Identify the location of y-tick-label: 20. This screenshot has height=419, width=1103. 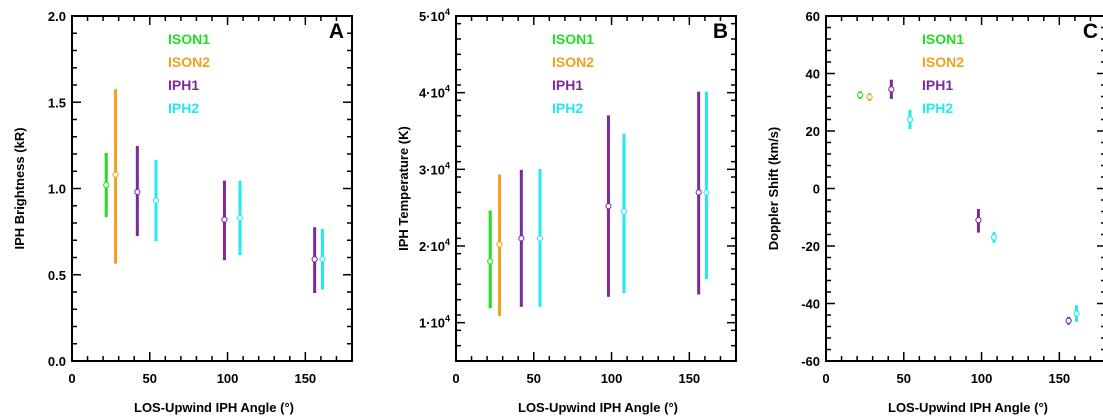
(813, 131).